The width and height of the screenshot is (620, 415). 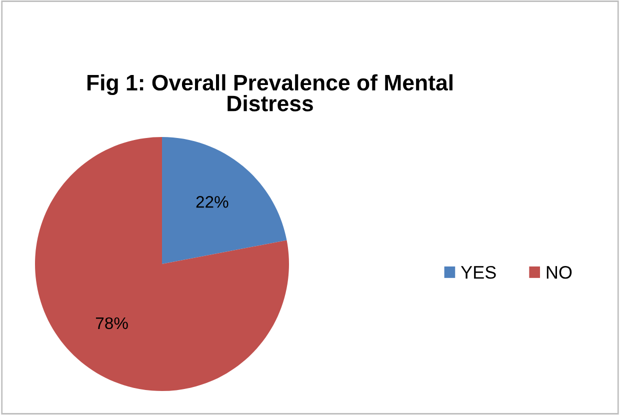 What do you see at coordinates (269, 93) in the screenshot?
I see `chart-title: Fig 1: Overall Prevalence of Mental Distress` at bounding box center [269, 93].